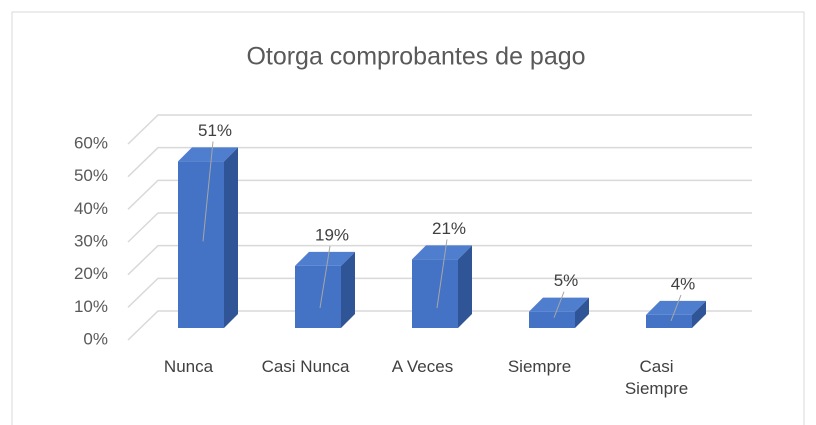 The width and height of the screenshot is (816, 425). I want to click on x-tick-label-box: Casi Siempre, so click(656, 377).